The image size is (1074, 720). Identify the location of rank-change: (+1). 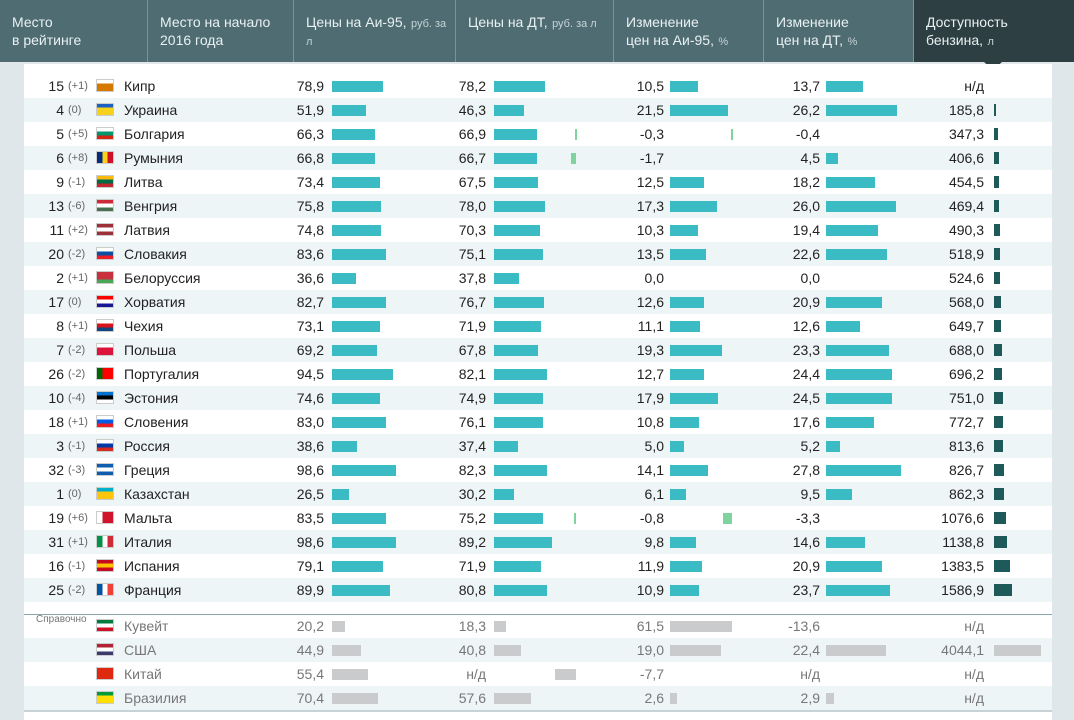
(78, 86).